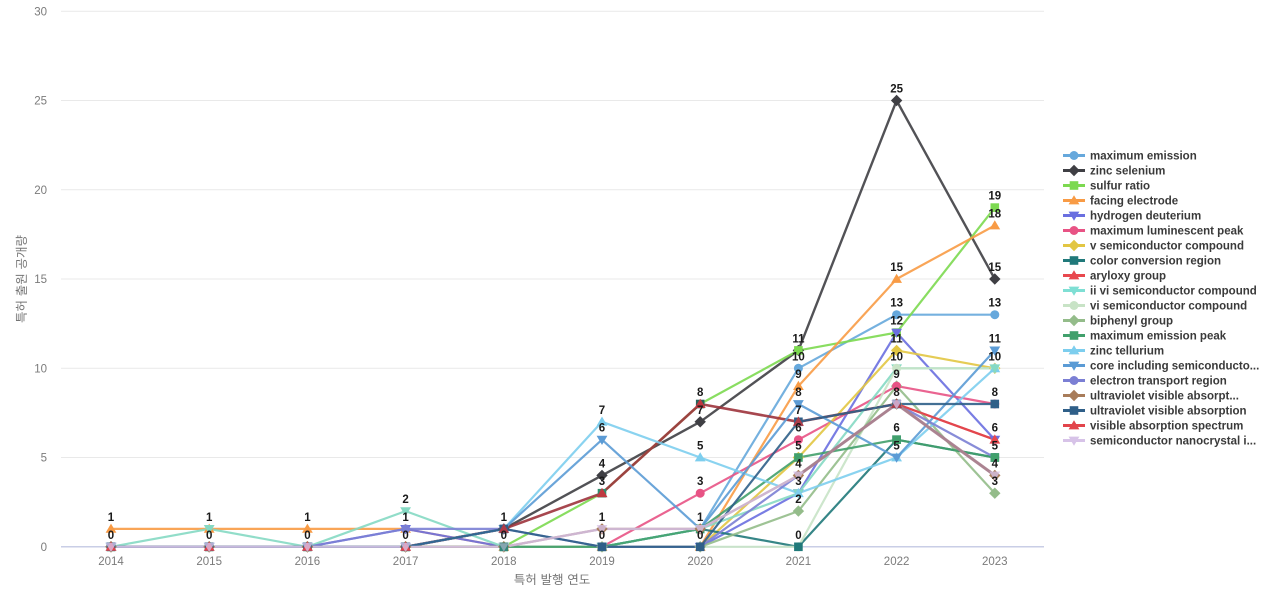 The image size is (1280, 605). What do you see at coordinates (1167, 232) in the screenshot?
I see `svg-text: maximum luminescent peak` at bounding box center [1167, 232].